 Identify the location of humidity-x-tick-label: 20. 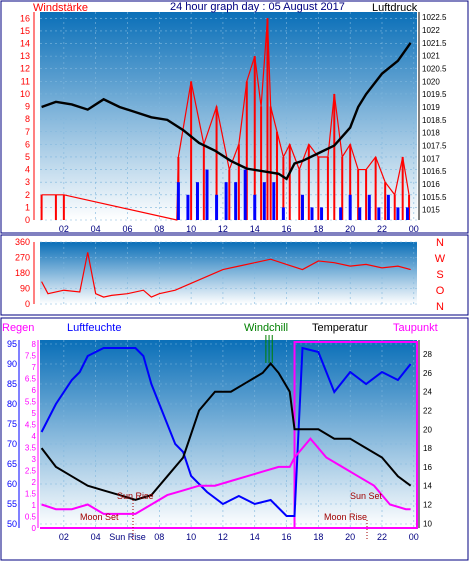
(350, 537).